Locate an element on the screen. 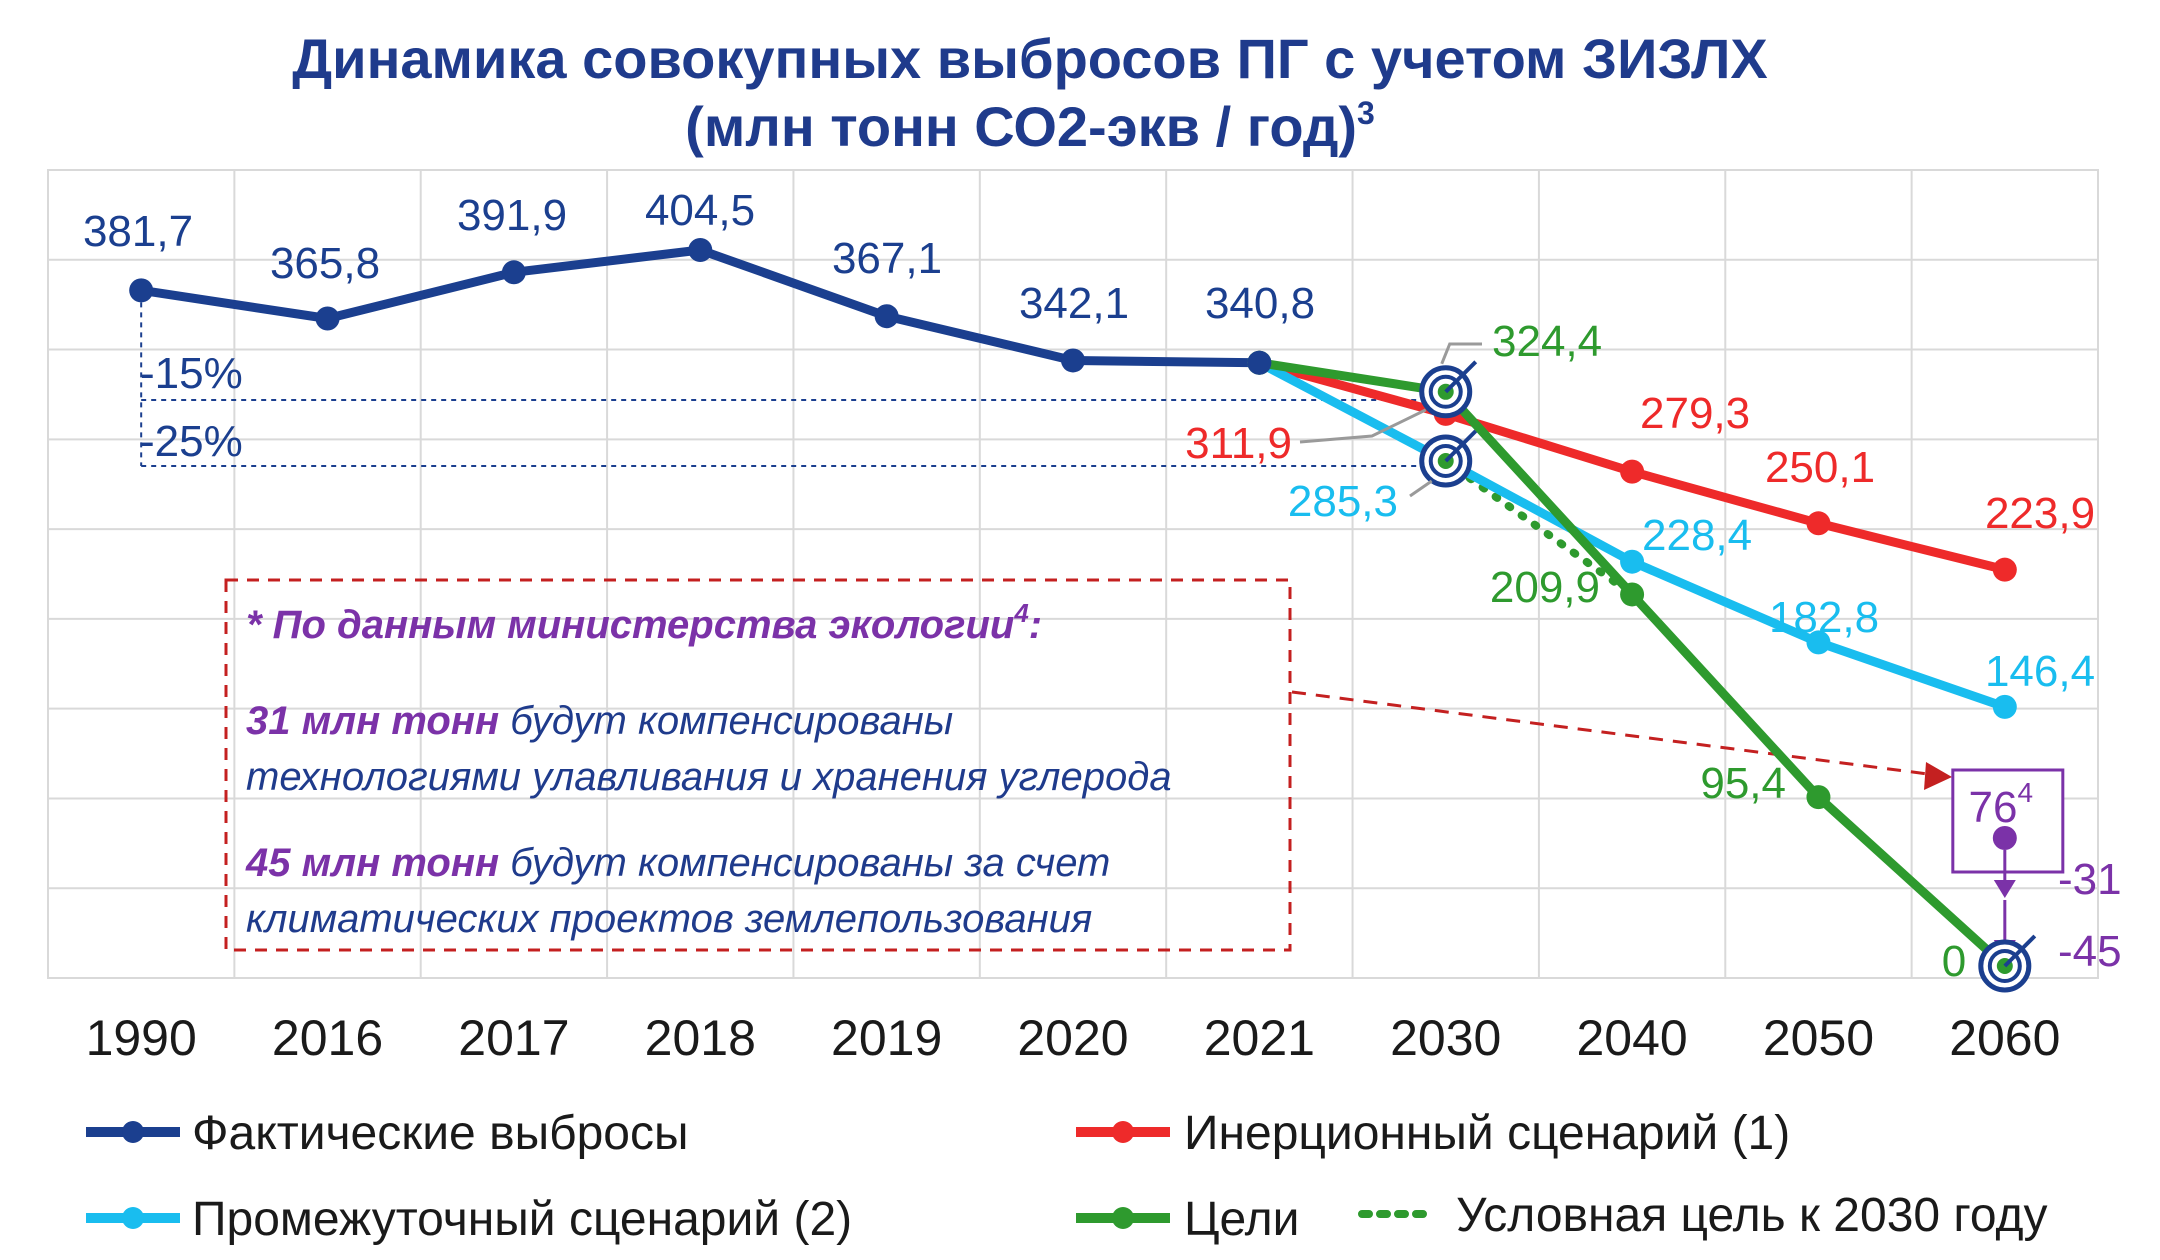 The image size is (2160, 1260). reference-lines: -15% -25% is located at coordinates (794, 384).